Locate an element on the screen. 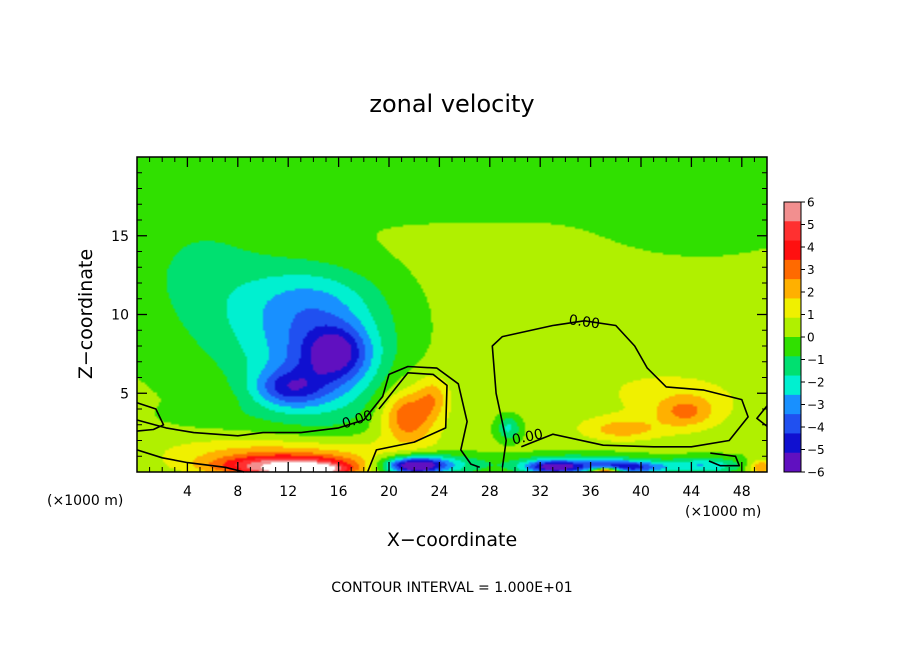 This screenshot has width=904, height=654. y-tick-label: 15 is located at coordinates (120, 237).